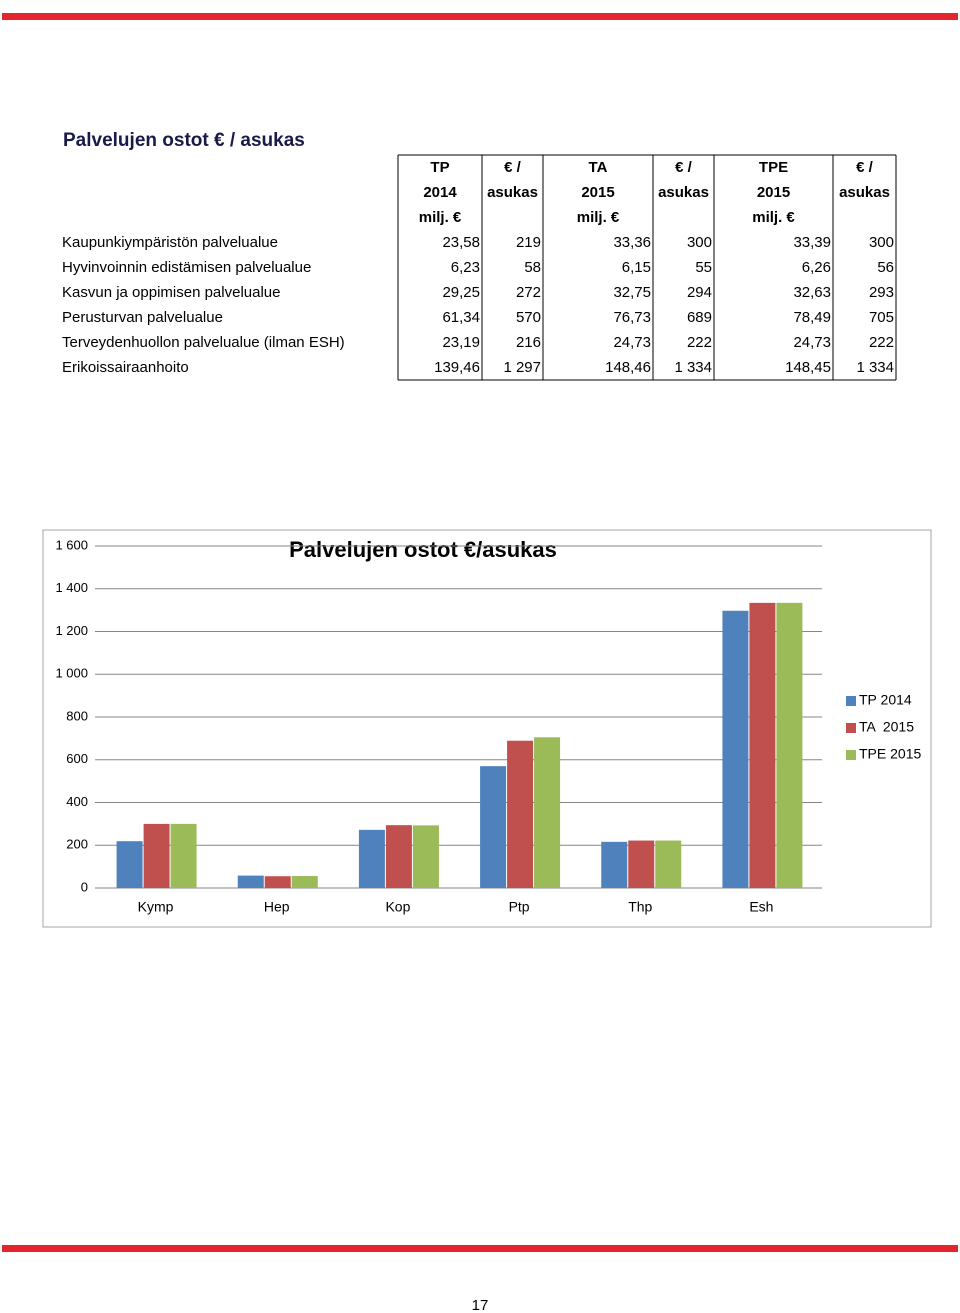 The image size is (960, 1313). I want to click on table-cell: 6,23, so click(465, 267).